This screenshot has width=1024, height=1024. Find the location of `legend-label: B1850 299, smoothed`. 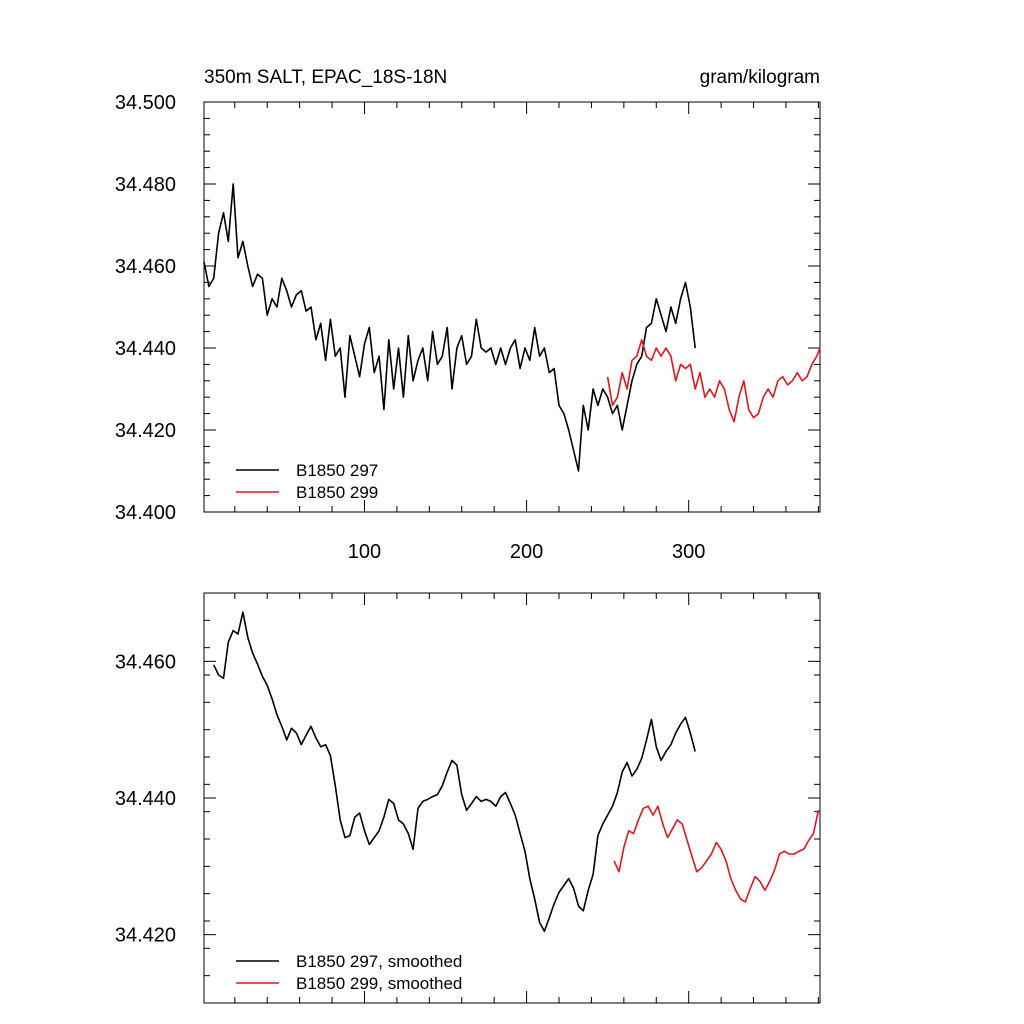

legend-label: B1850 299, smoothed is located at coordinates (379, 983).